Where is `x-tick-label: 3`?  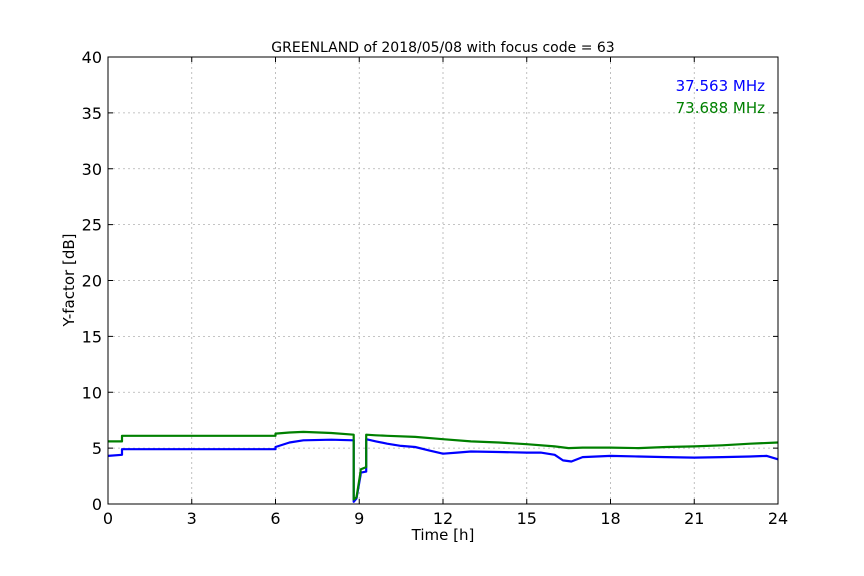
x-tick-label: 3 is located at coordinates (192, 518).